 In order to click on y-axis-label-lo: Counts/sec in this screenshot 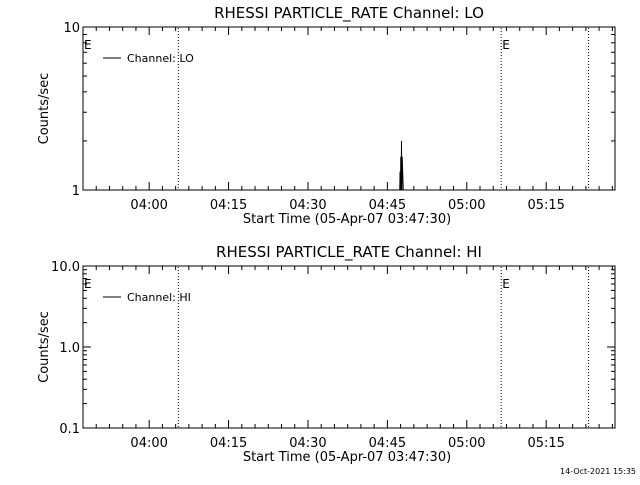, I will do `click(44, 109)`.